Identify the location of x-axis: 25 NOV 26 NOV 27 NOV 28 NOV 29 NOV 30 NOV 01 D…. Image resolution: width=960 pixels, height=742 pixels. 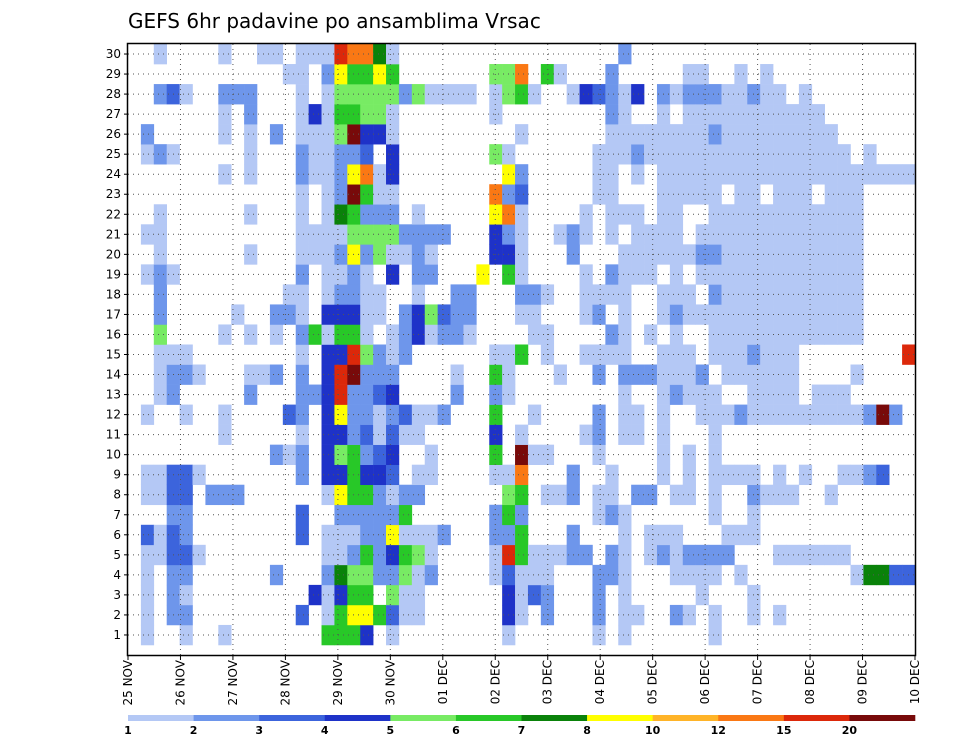
(521, 680).